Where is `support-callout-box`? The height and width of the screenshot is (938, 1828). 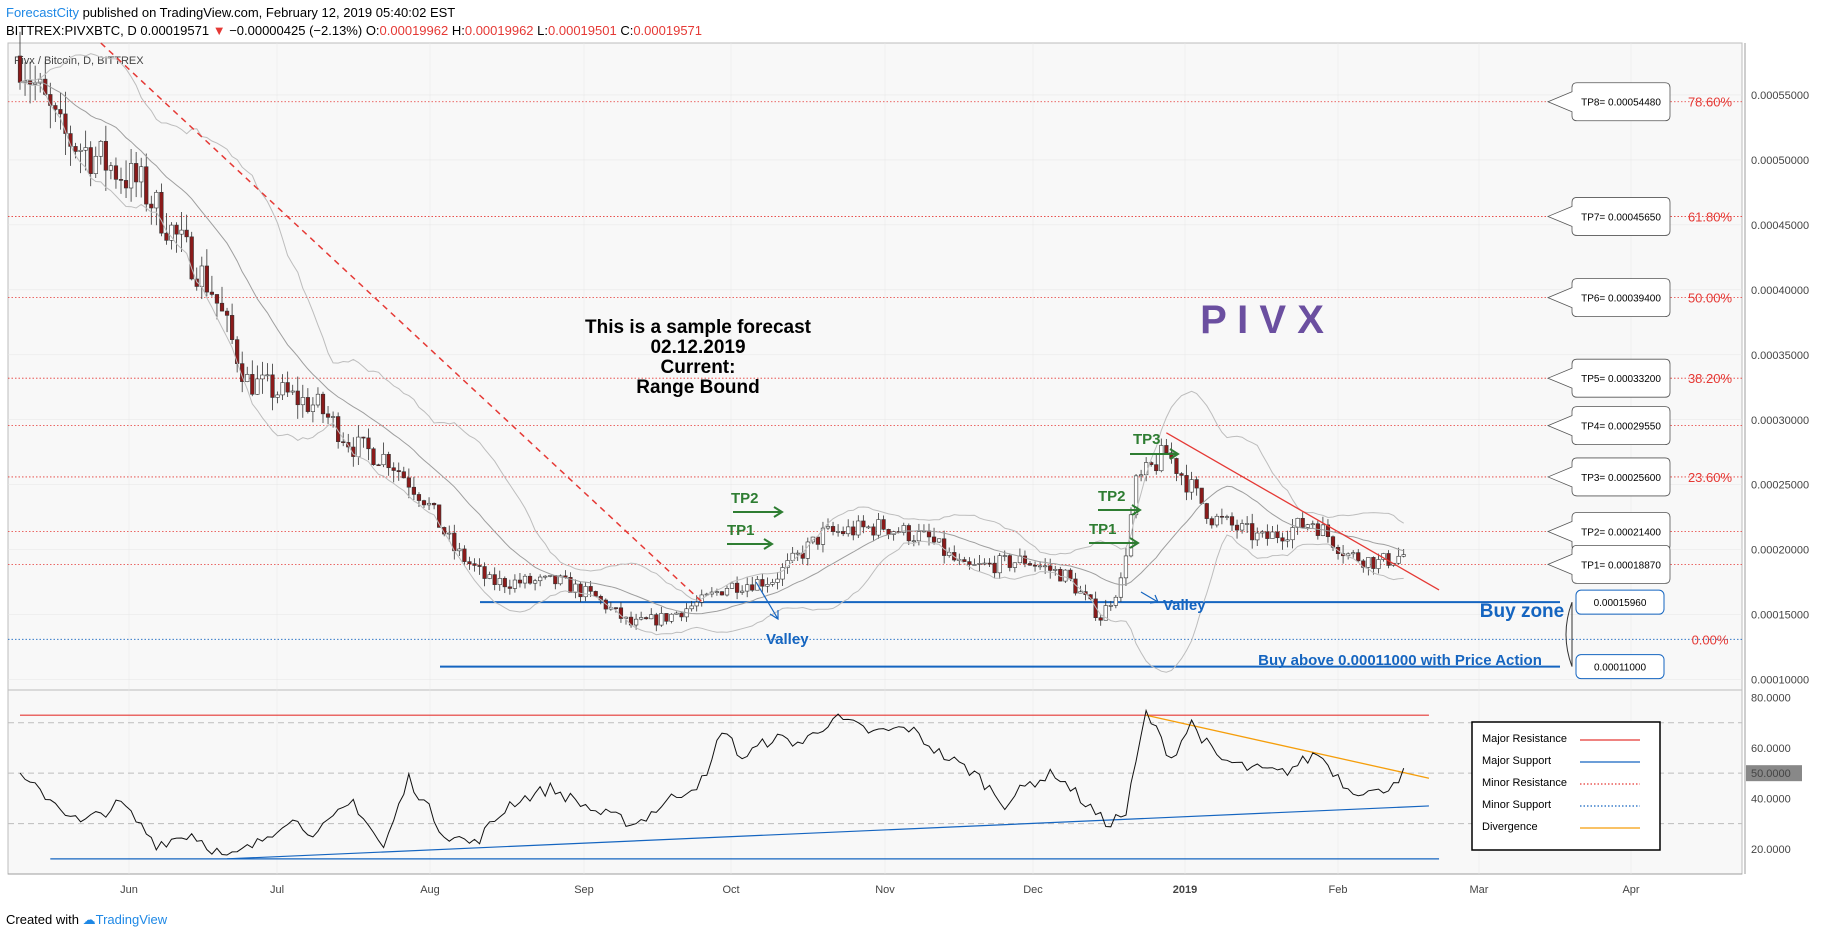 support-callout-box is located at coordinates (1620, 667).